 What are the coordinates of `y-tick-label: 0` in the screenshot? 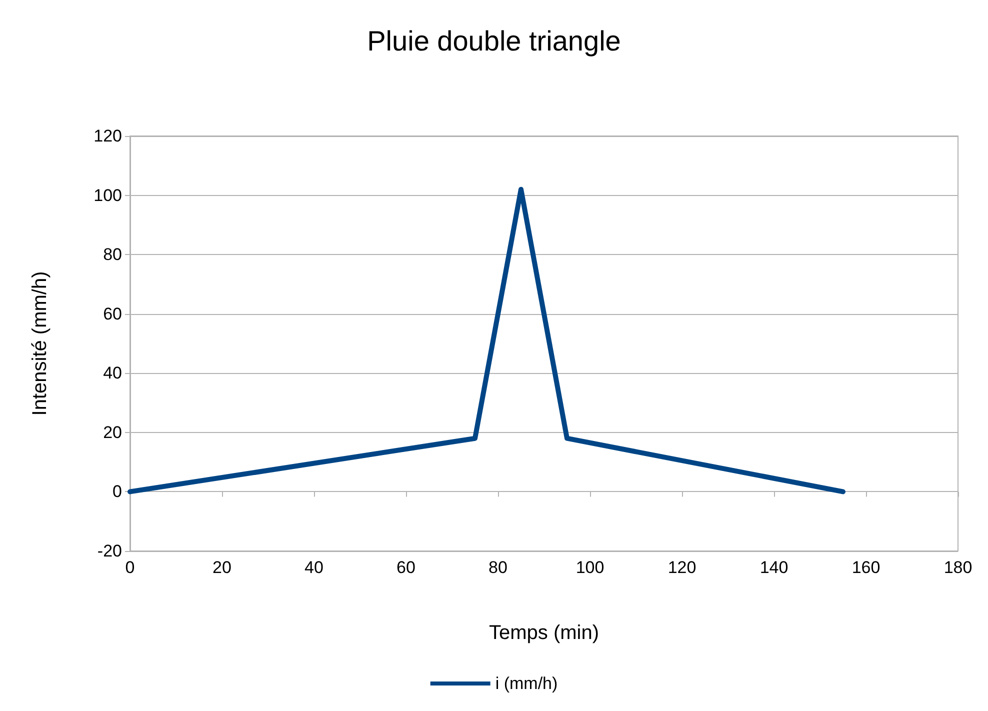 It's located at (117, 492).